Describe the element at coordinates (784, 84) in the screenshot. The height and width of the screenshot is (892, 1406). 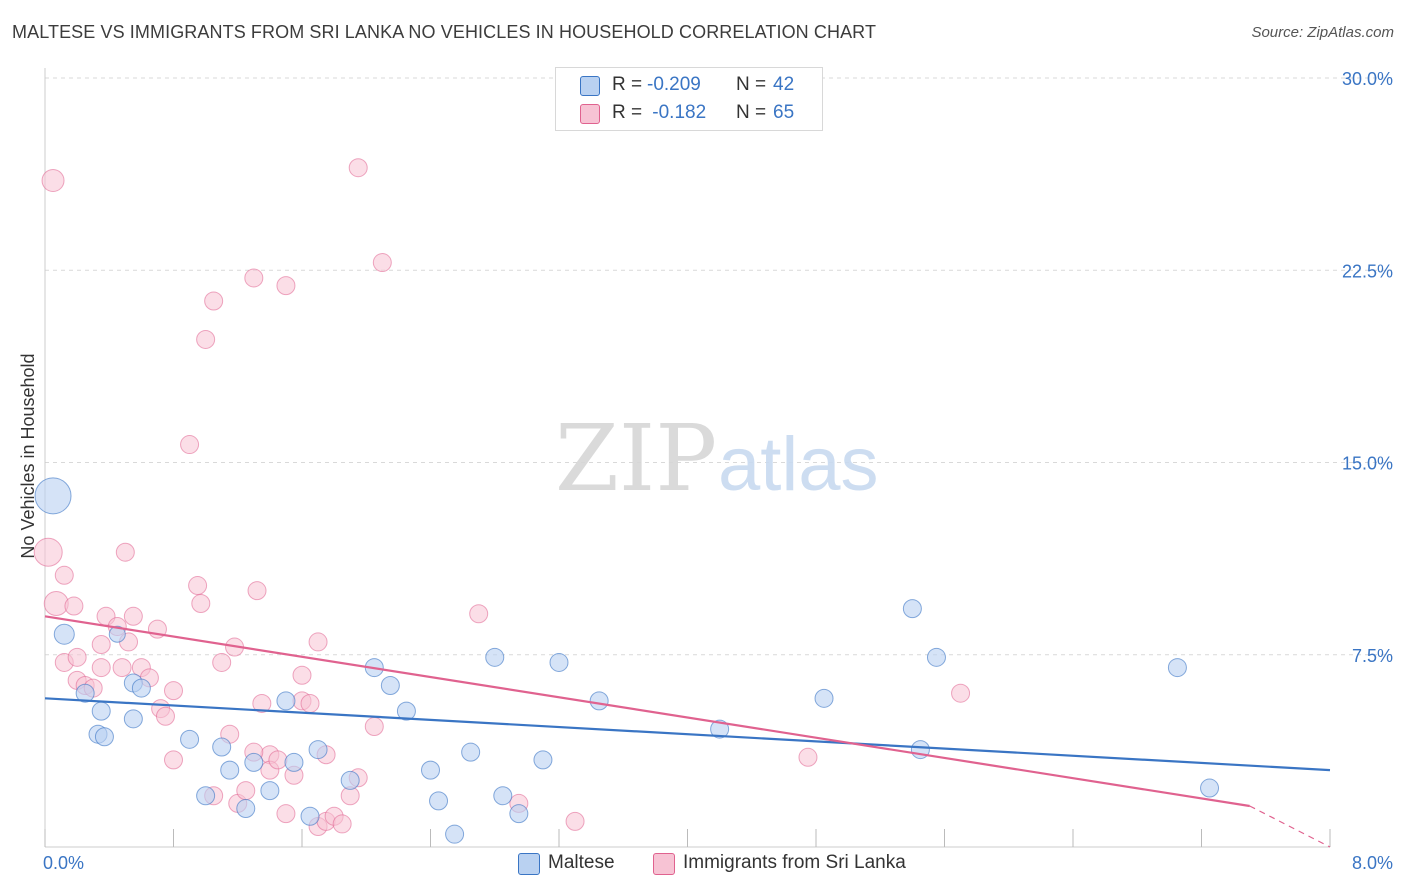
I see `legend-n-value: 42` at that location.